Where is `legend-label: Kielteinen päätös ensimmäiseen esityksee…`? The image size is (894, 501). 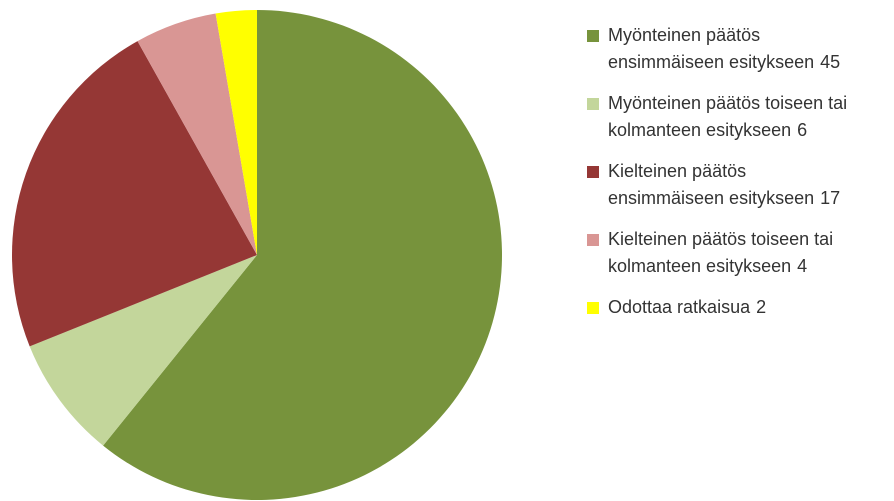
legend-label: Kielteinen päätös ensimmäiseen esityksee… is located at coordinates (711, 184).